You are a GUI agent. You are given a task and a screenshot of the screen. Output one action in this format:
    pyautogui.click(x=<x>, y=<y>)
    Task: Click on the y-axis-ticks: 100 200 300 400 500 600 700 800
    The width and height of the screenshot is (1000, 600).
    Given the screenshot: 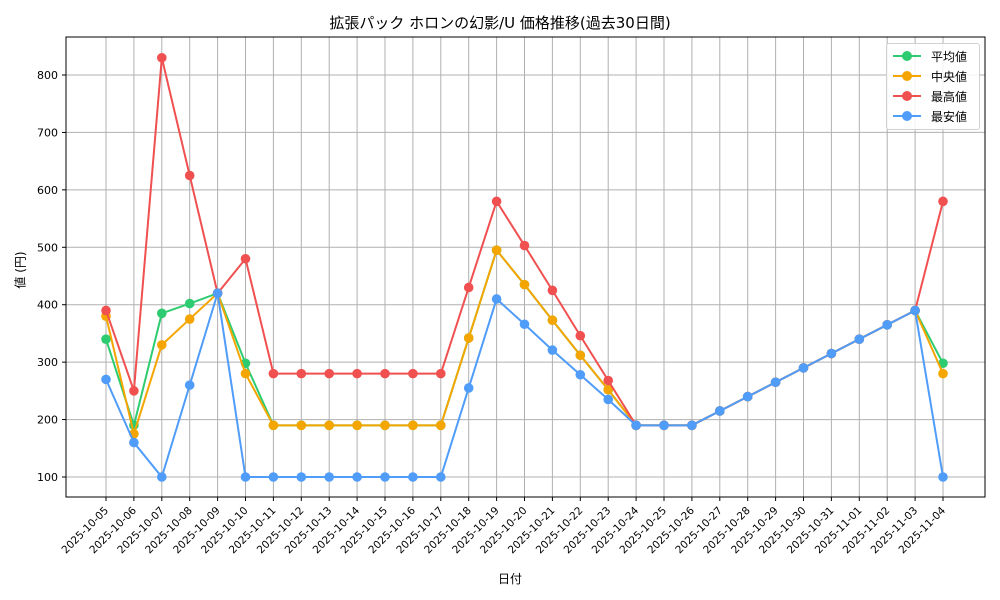 What is the action you would take?
    pyautogui.click(x=51, y=276)
    